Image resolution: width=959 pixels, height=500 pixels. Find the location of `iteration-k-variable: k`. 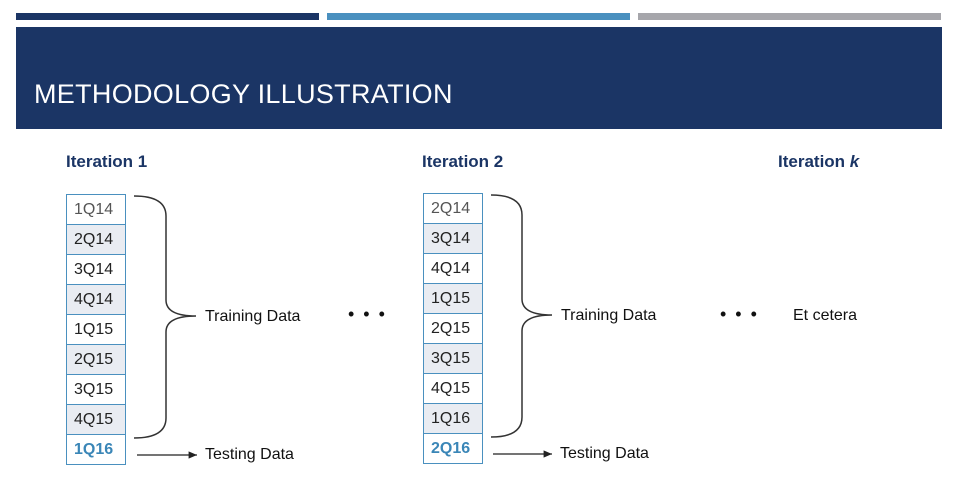

iteration-k-variable: k is located at coordinates (854, 161).